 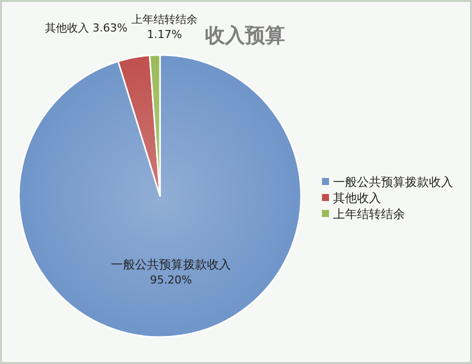 What do you see at coordinates (357, 198) in the screenshot?
I see `legend-label: 其他收入` at bounding box center [357, 198].